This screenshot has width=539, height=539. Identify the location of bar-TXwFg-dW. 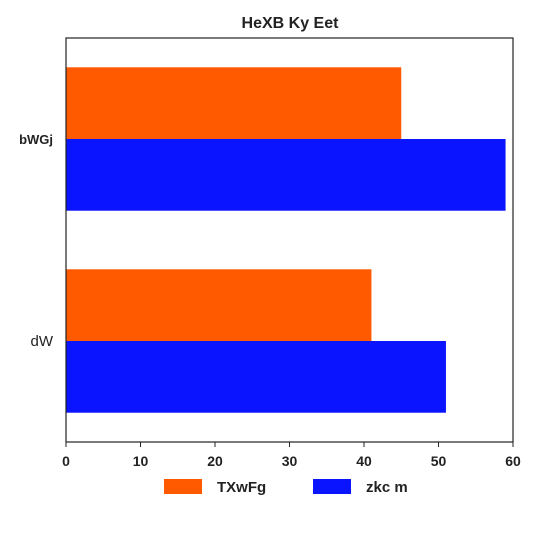
(219, 305).